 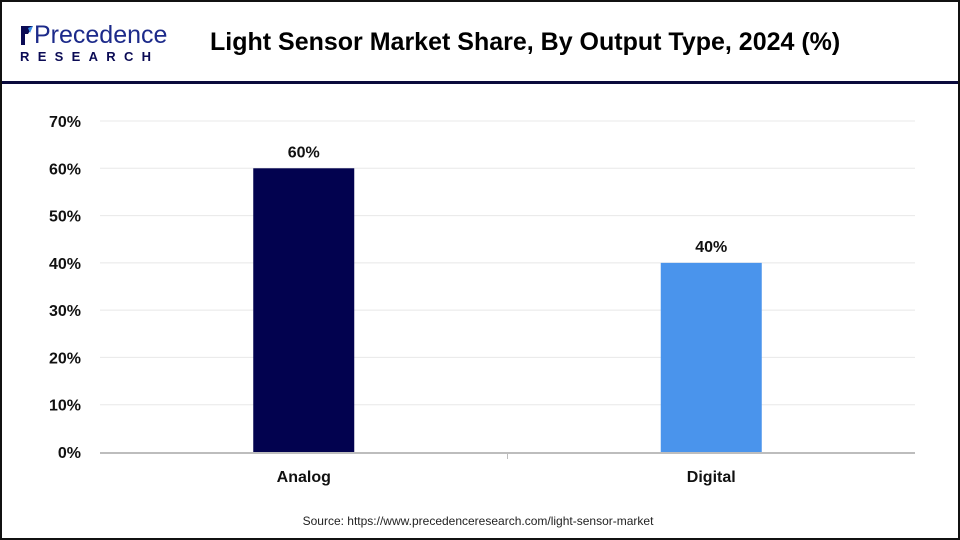 What do you see at coordinates (90, 56) in the screenshot?
I see `logo-subtext: RESEARCH` at bounding box center [90, 56].